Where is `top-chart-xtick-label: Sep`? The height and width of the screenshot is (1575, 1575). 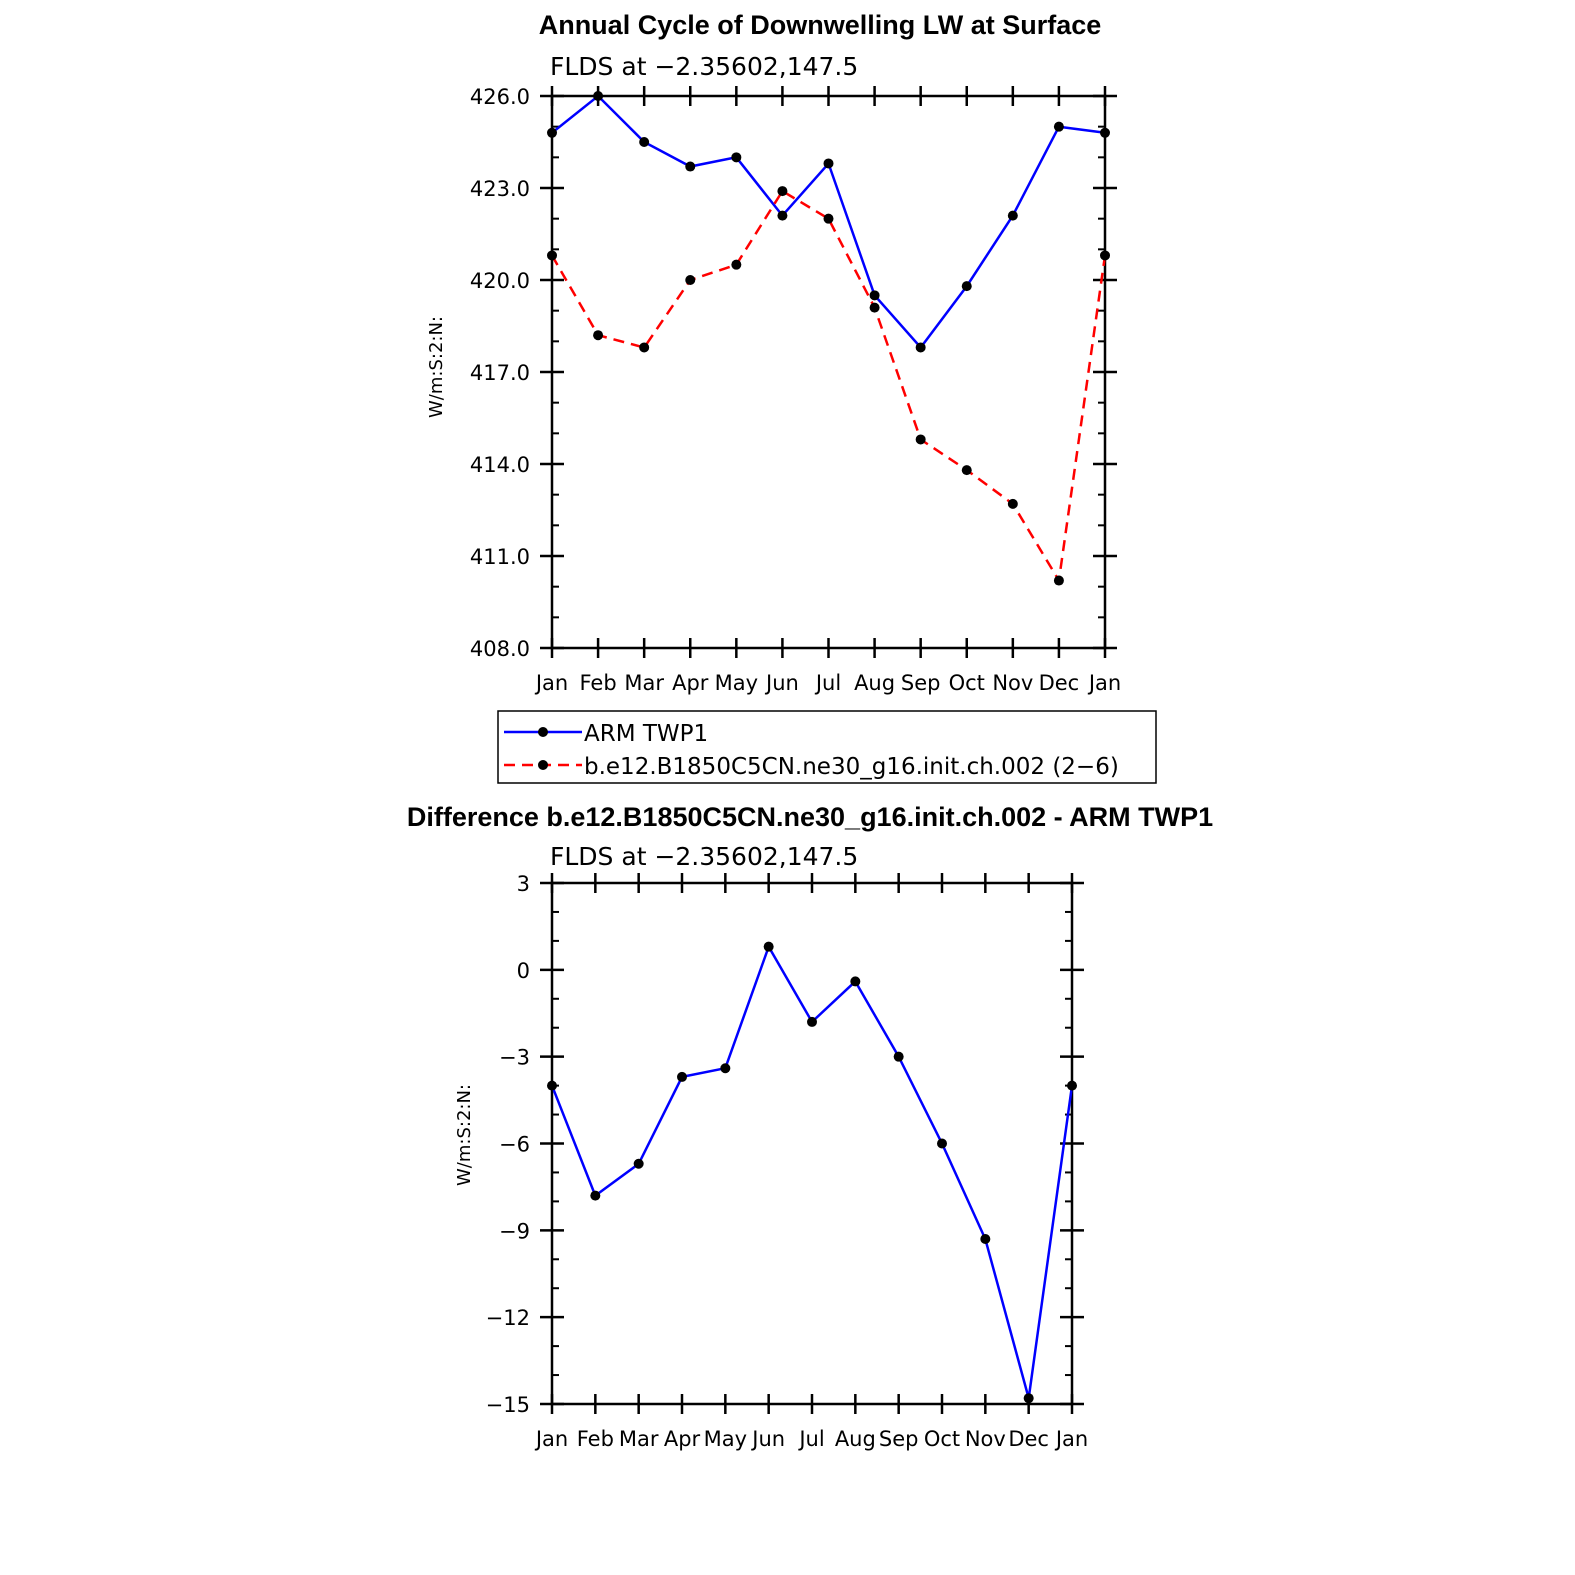 top-chart-xtick-label: Sep is located at coordinates (921, 683).